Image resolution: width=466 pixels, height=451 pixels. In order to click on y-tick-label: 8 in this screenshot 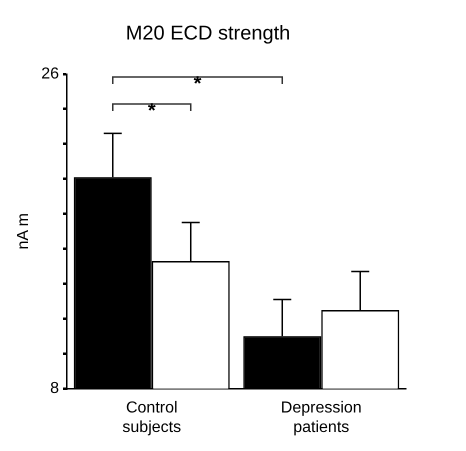, I will do `click(55, 389)`.